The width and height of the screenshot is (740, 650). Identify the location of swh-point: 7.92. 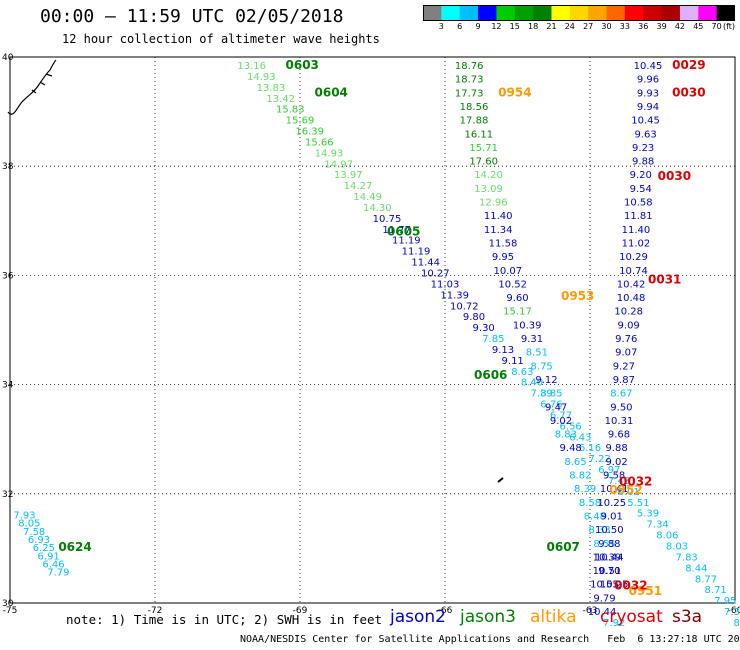
(614, 623).